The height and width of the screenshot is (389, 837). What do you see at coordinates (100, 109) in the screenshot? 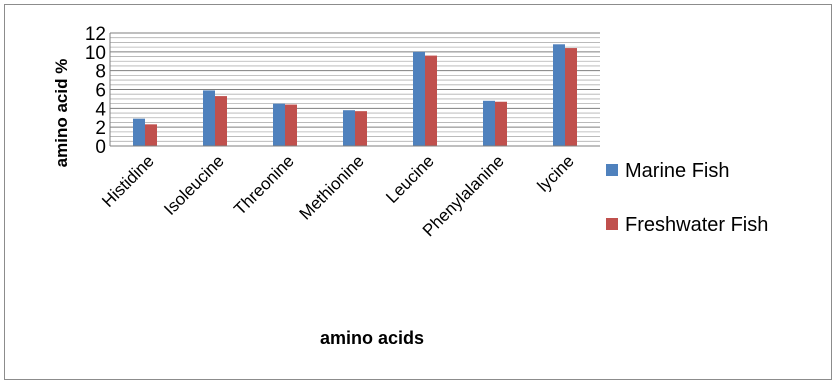
I see `y-tick-label: 4` at bounding box center [100, 109].